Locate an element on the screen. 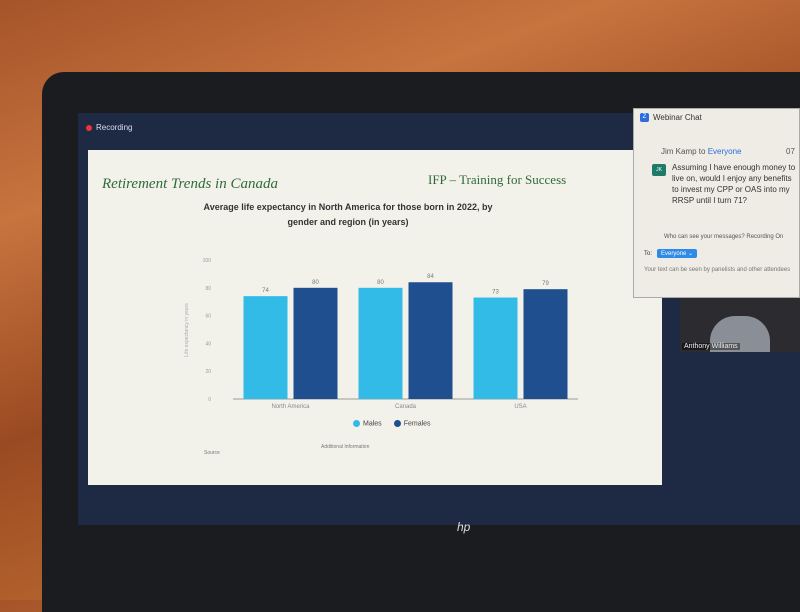 The image size is (800, 612). legend-females: Females is located at coordinates (412, 424).